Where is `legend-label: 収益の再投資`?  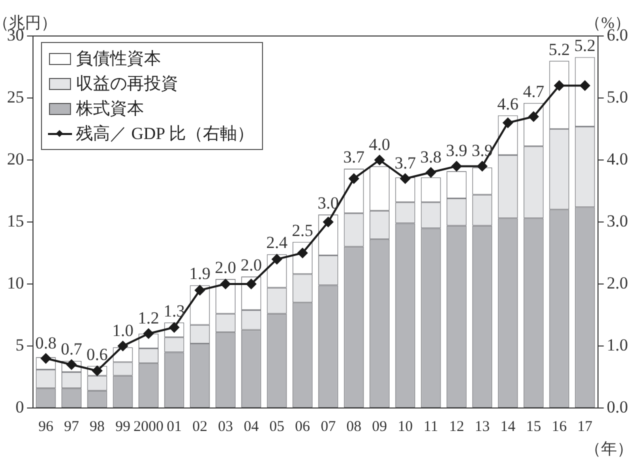 legend-label: 収益の再投資 is located at coordinates (127, 84).